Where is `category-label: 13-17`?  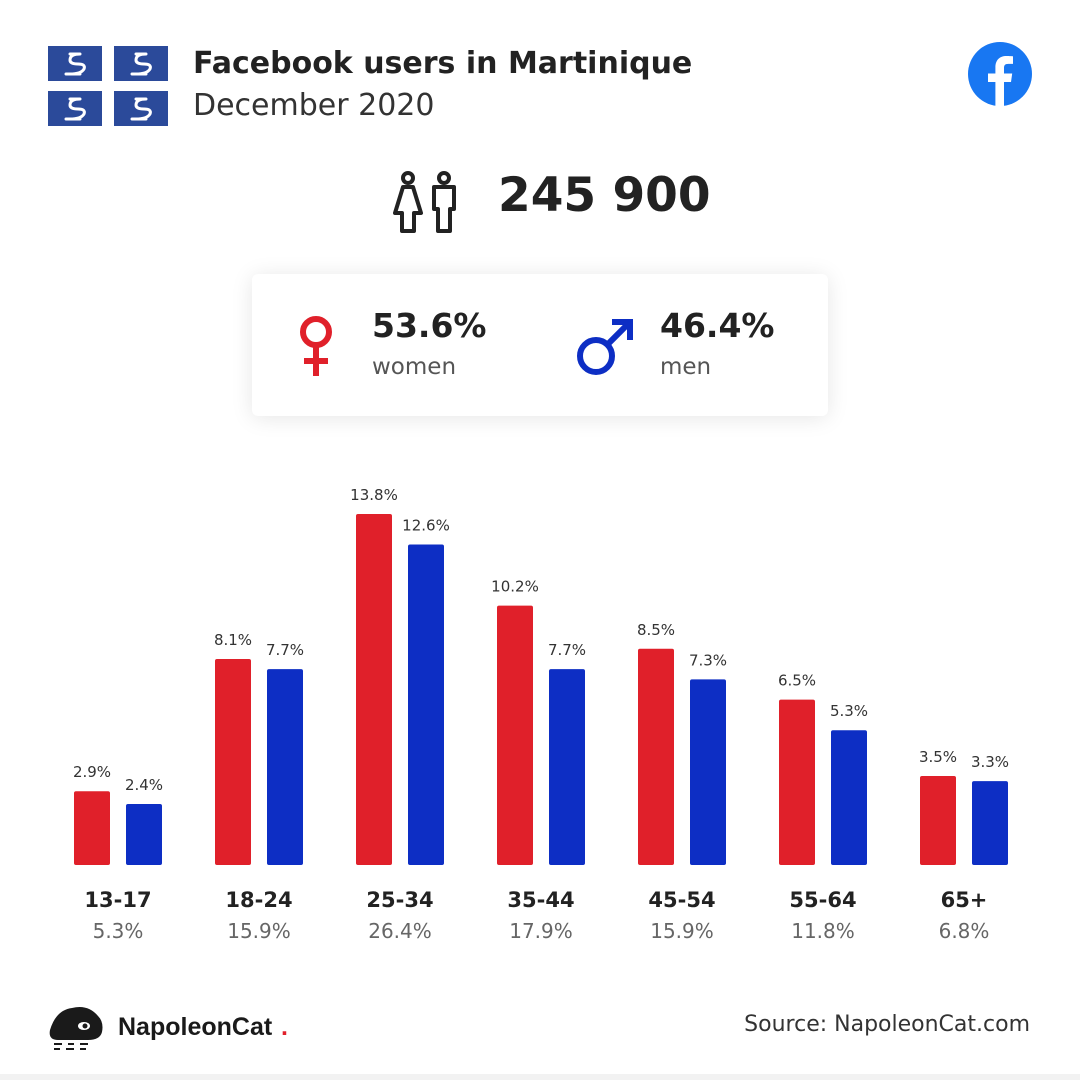
category-label: 13-17 is located at coordinates (117, 900).